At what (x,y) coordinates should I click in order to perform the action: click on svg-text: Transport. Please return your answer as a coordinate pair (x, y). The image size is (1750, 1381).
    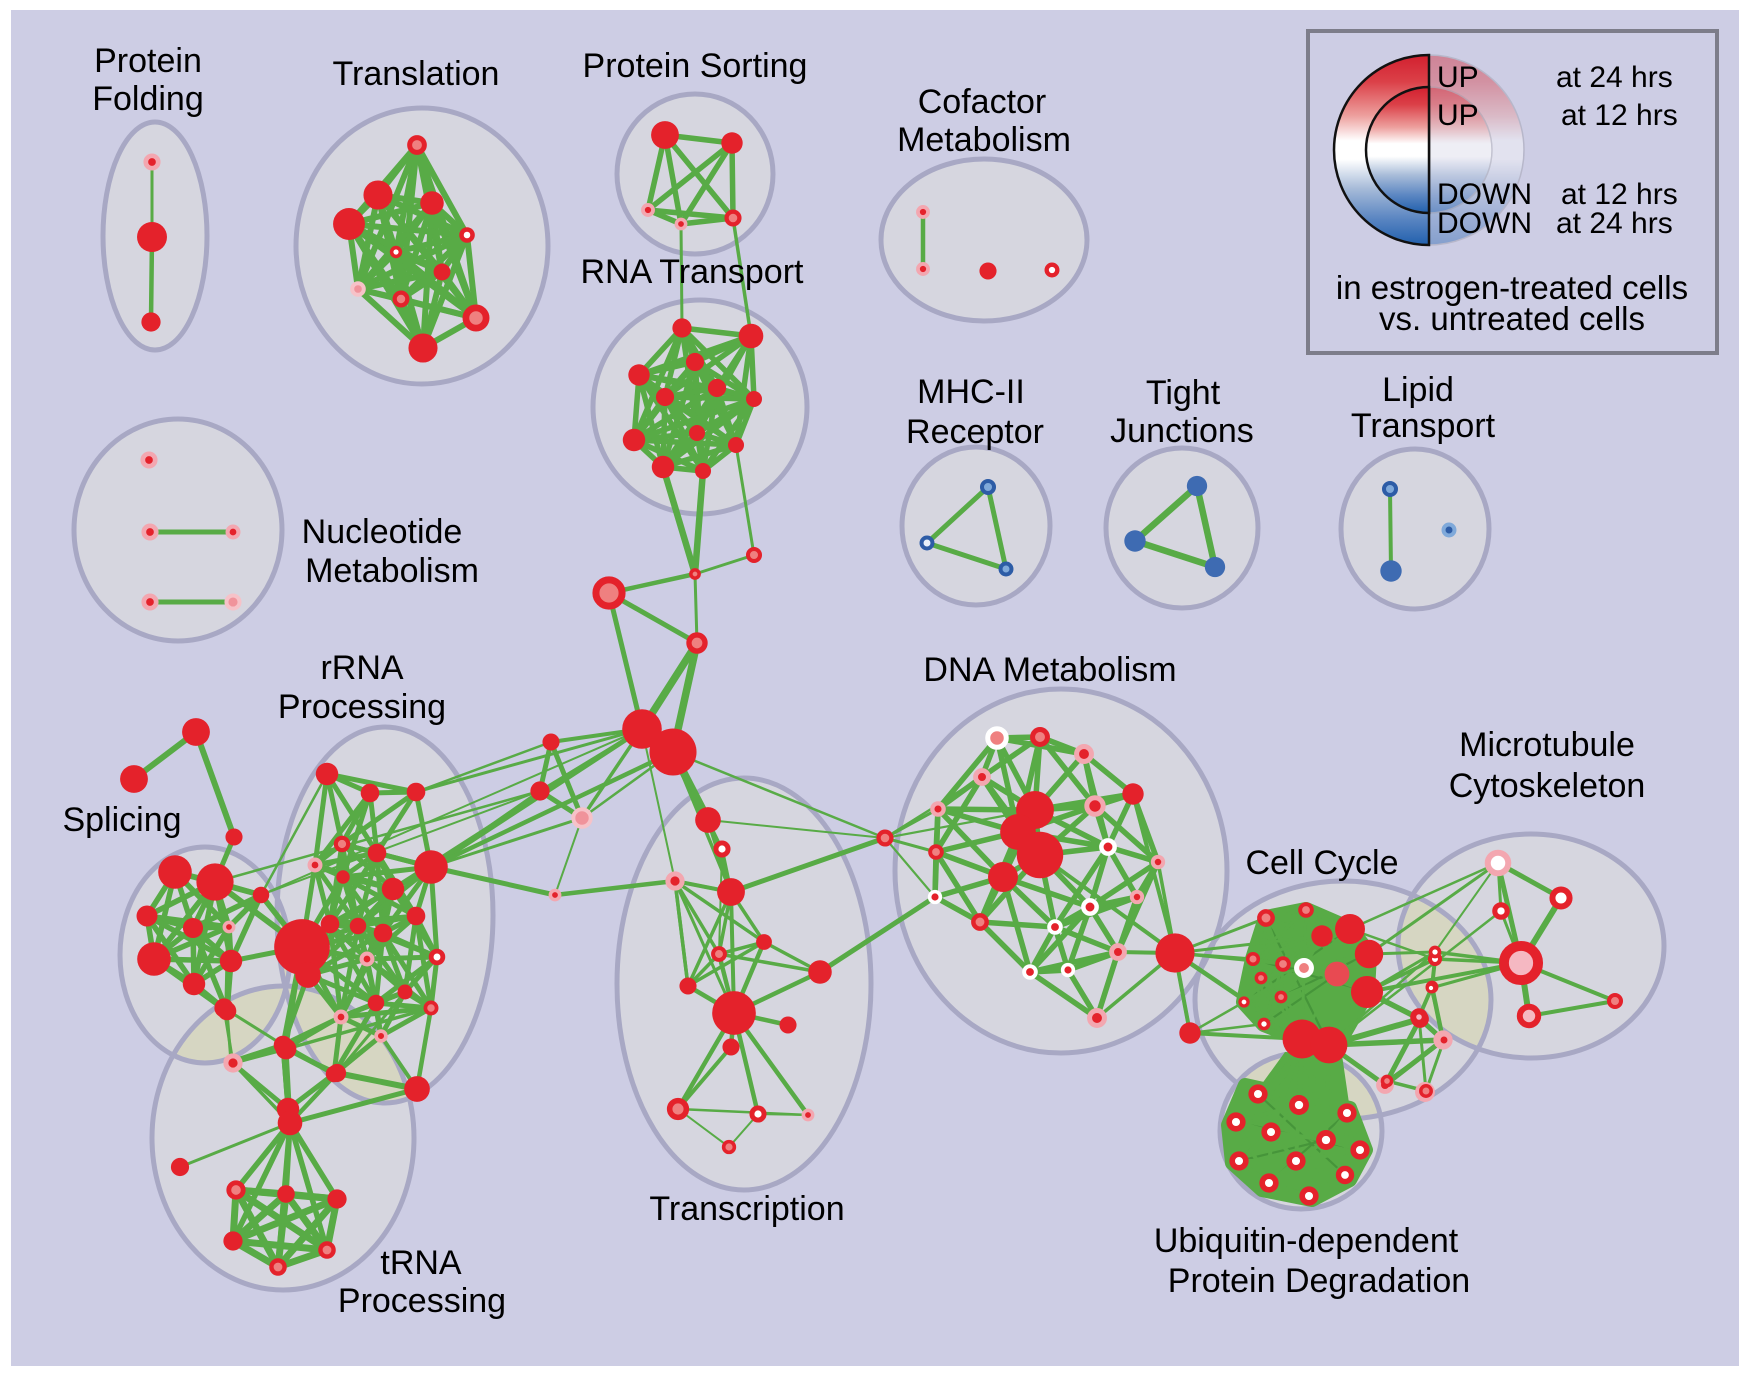
    Looking at the image, I should click on (1423, 426).